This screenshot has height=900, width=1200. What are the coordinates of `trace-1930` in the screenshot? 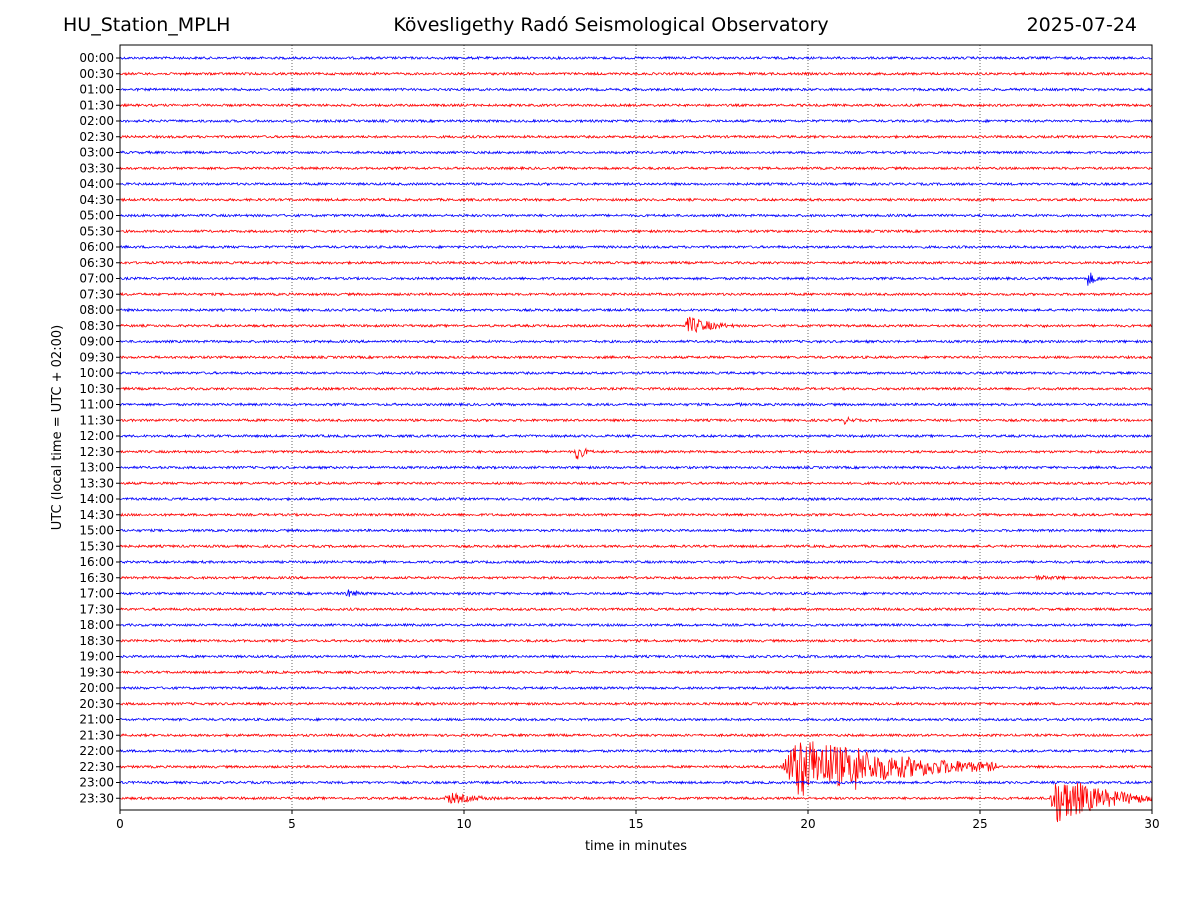 It's located at (636, 672).